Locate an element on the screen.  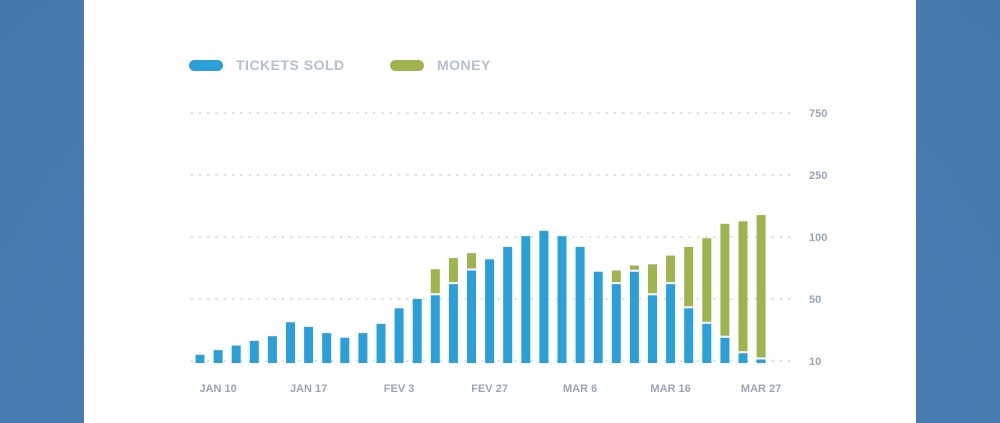
x-tick-label: MAR 27 is located at coordinates (761, 389).